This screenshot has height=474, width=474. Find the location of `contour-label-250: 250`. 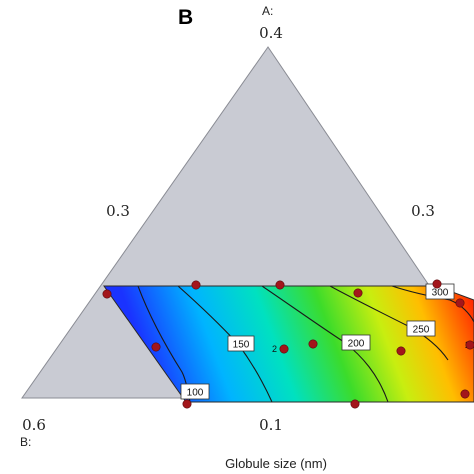

contour-label-250: 250 is located at coordinates (421, 330).